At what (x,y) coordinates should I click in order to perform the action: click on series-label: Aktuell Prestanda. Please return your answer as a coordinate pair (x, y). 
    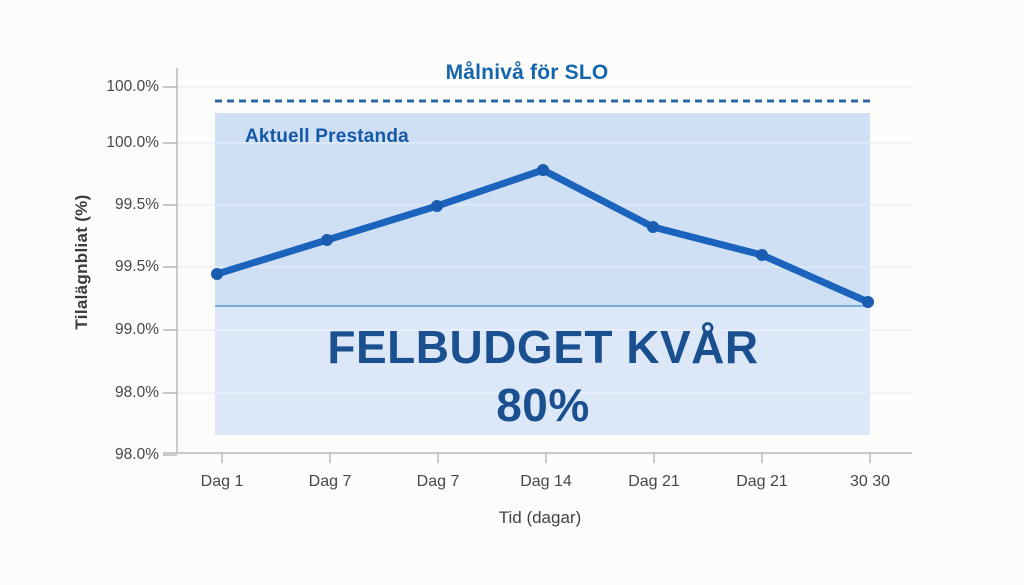
    Looking at the image, I should click on (327, 136).